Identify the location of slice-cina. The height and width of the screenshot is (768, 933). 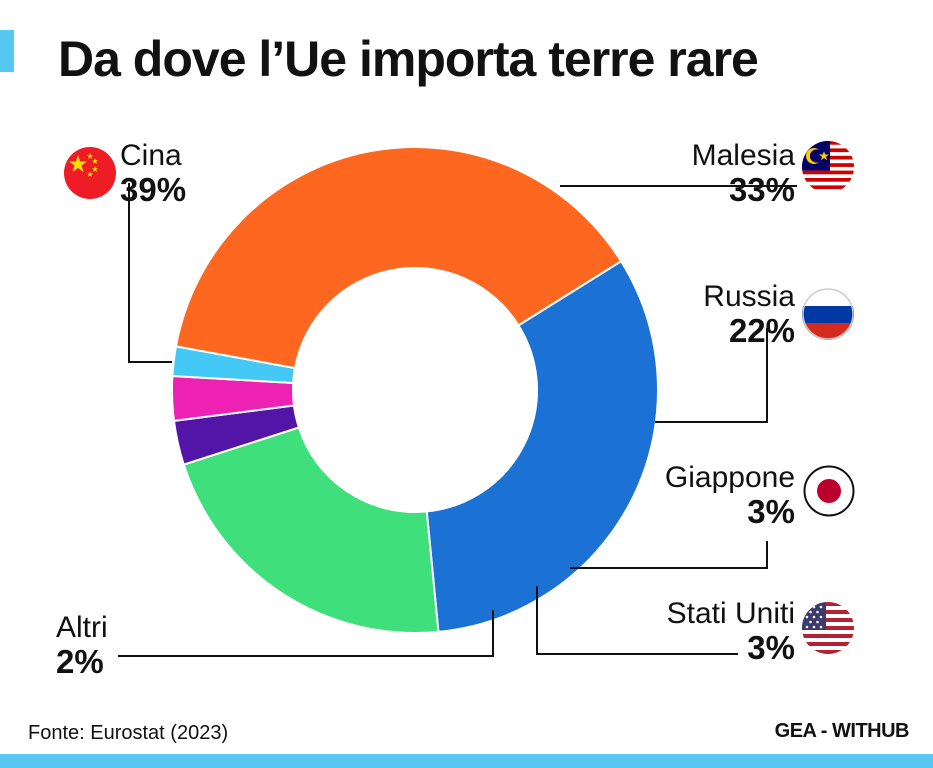
(398, 258).